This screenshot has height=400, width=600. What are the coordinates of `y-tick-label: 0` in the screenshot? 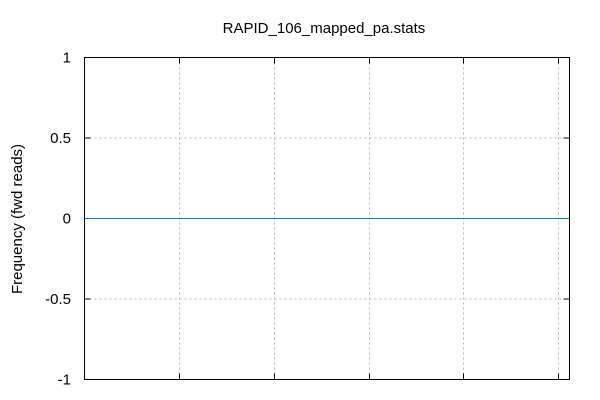 It's located at (67, 219).